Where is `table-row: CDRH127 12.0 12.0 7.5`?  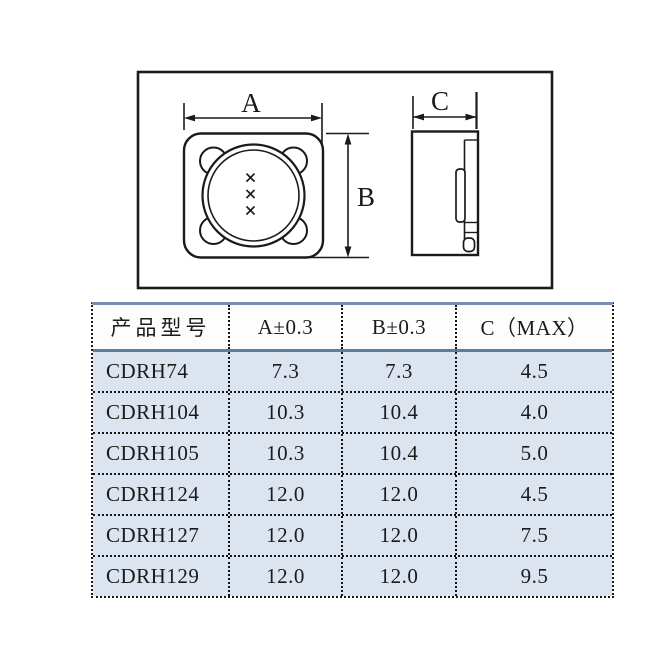 table-row: CDRH127 12.0 12.0 7.5 is located at coordinates (352, 534).